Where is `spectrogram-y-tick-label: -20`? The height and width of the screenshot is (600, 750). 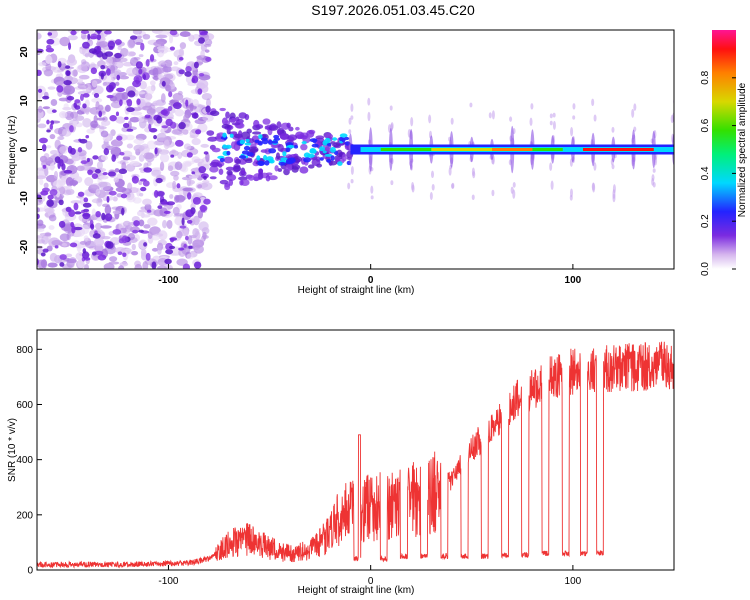 spectrogram-y-tick-label: -20 is located at coordinates (24, 246).